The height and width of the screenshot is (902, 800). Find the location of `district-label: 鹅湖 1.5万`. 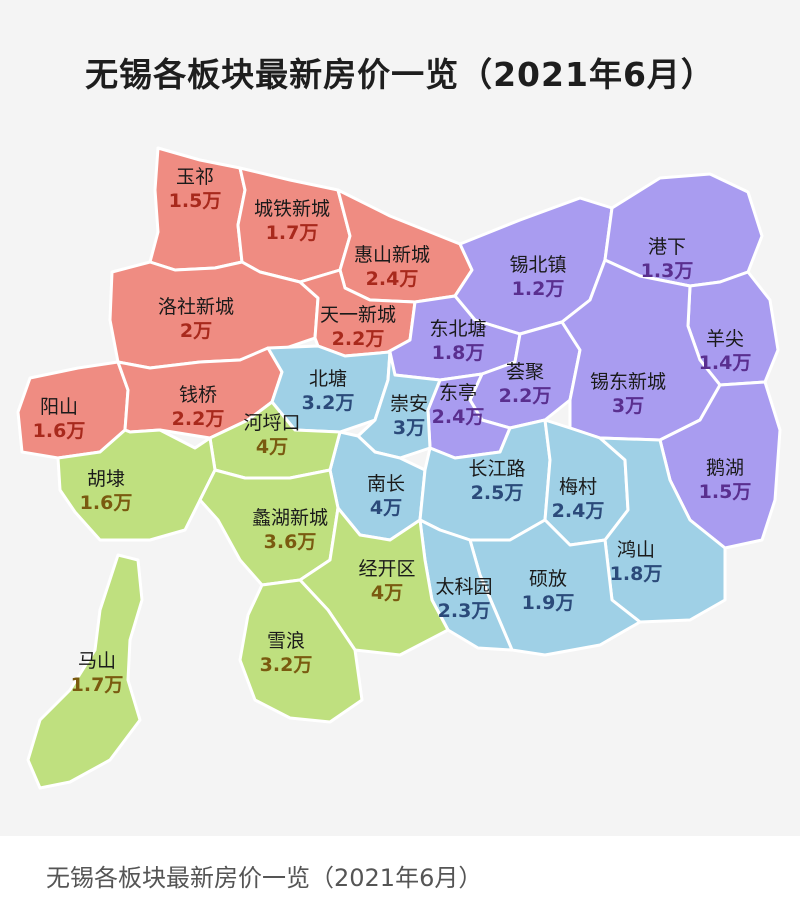

district-label: 鹅湖 1.5万 is located at coordinates (725, 481).